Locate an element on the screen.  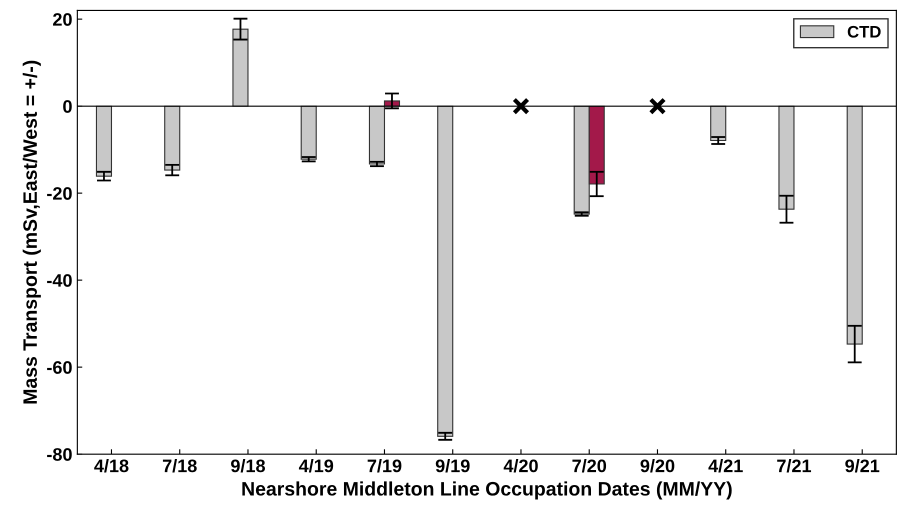
y-tick-label: -20 is located at coordinates (59, 193).